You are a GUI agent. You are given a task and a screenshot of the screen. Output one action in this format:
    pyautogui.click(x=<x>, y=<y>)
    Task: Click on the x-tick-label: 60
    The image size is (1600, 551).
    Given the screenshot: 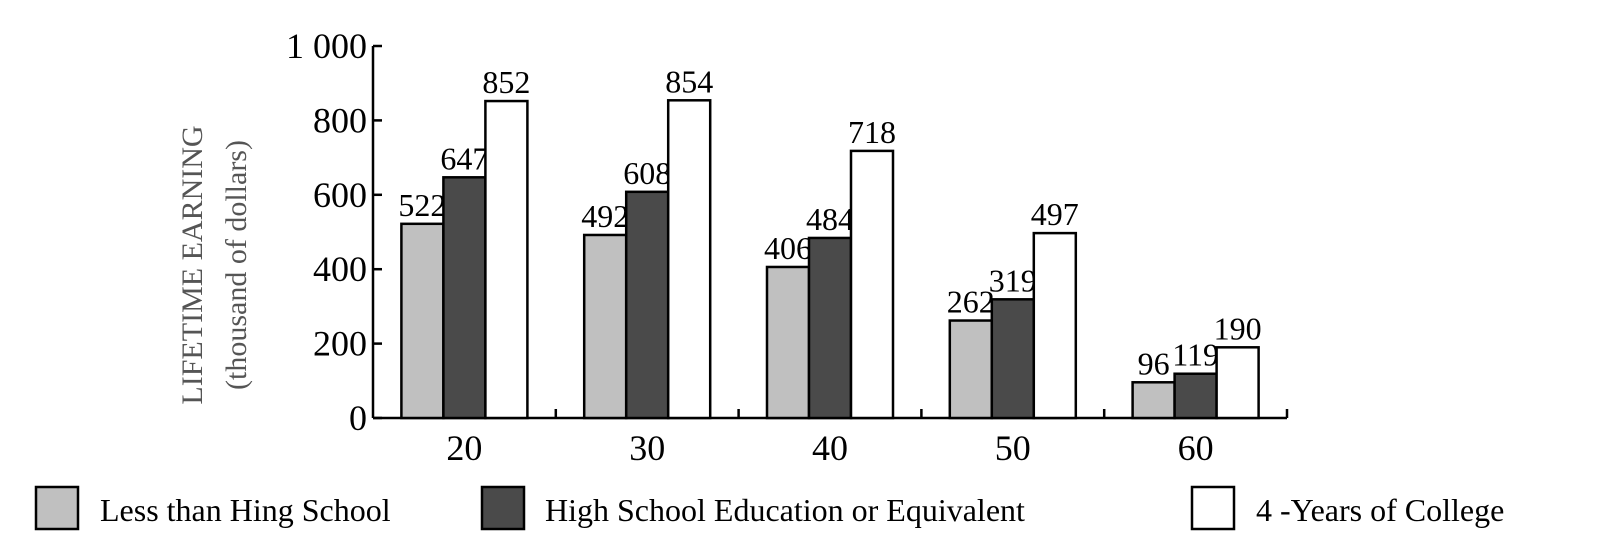 What is the action you would take?
    pyautogui.click(x=1196, y=448)
    